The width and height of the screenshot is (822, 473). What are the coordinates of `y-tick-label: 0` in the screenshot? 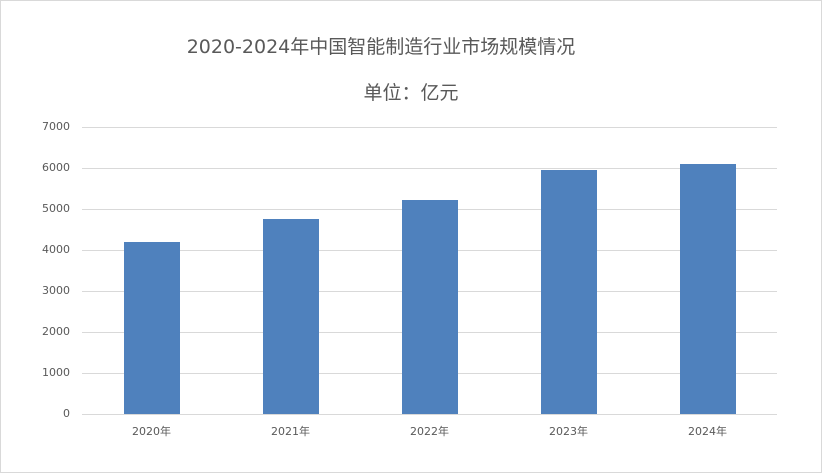 It's located at (66, 413).